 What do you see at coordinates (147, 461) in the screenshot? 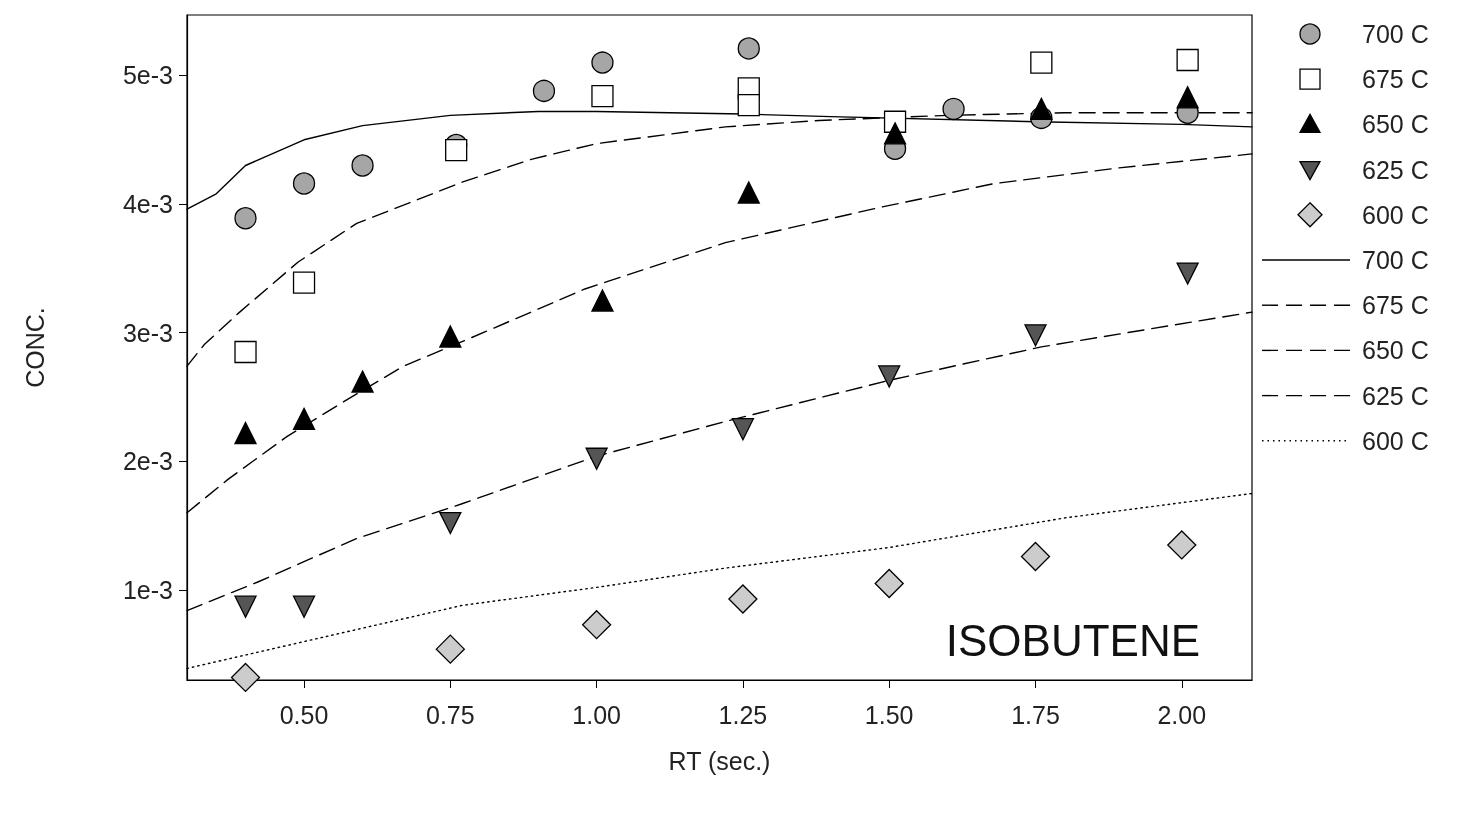
I see `y-tick-label: 2e-3` at bounding box center [147, 461].